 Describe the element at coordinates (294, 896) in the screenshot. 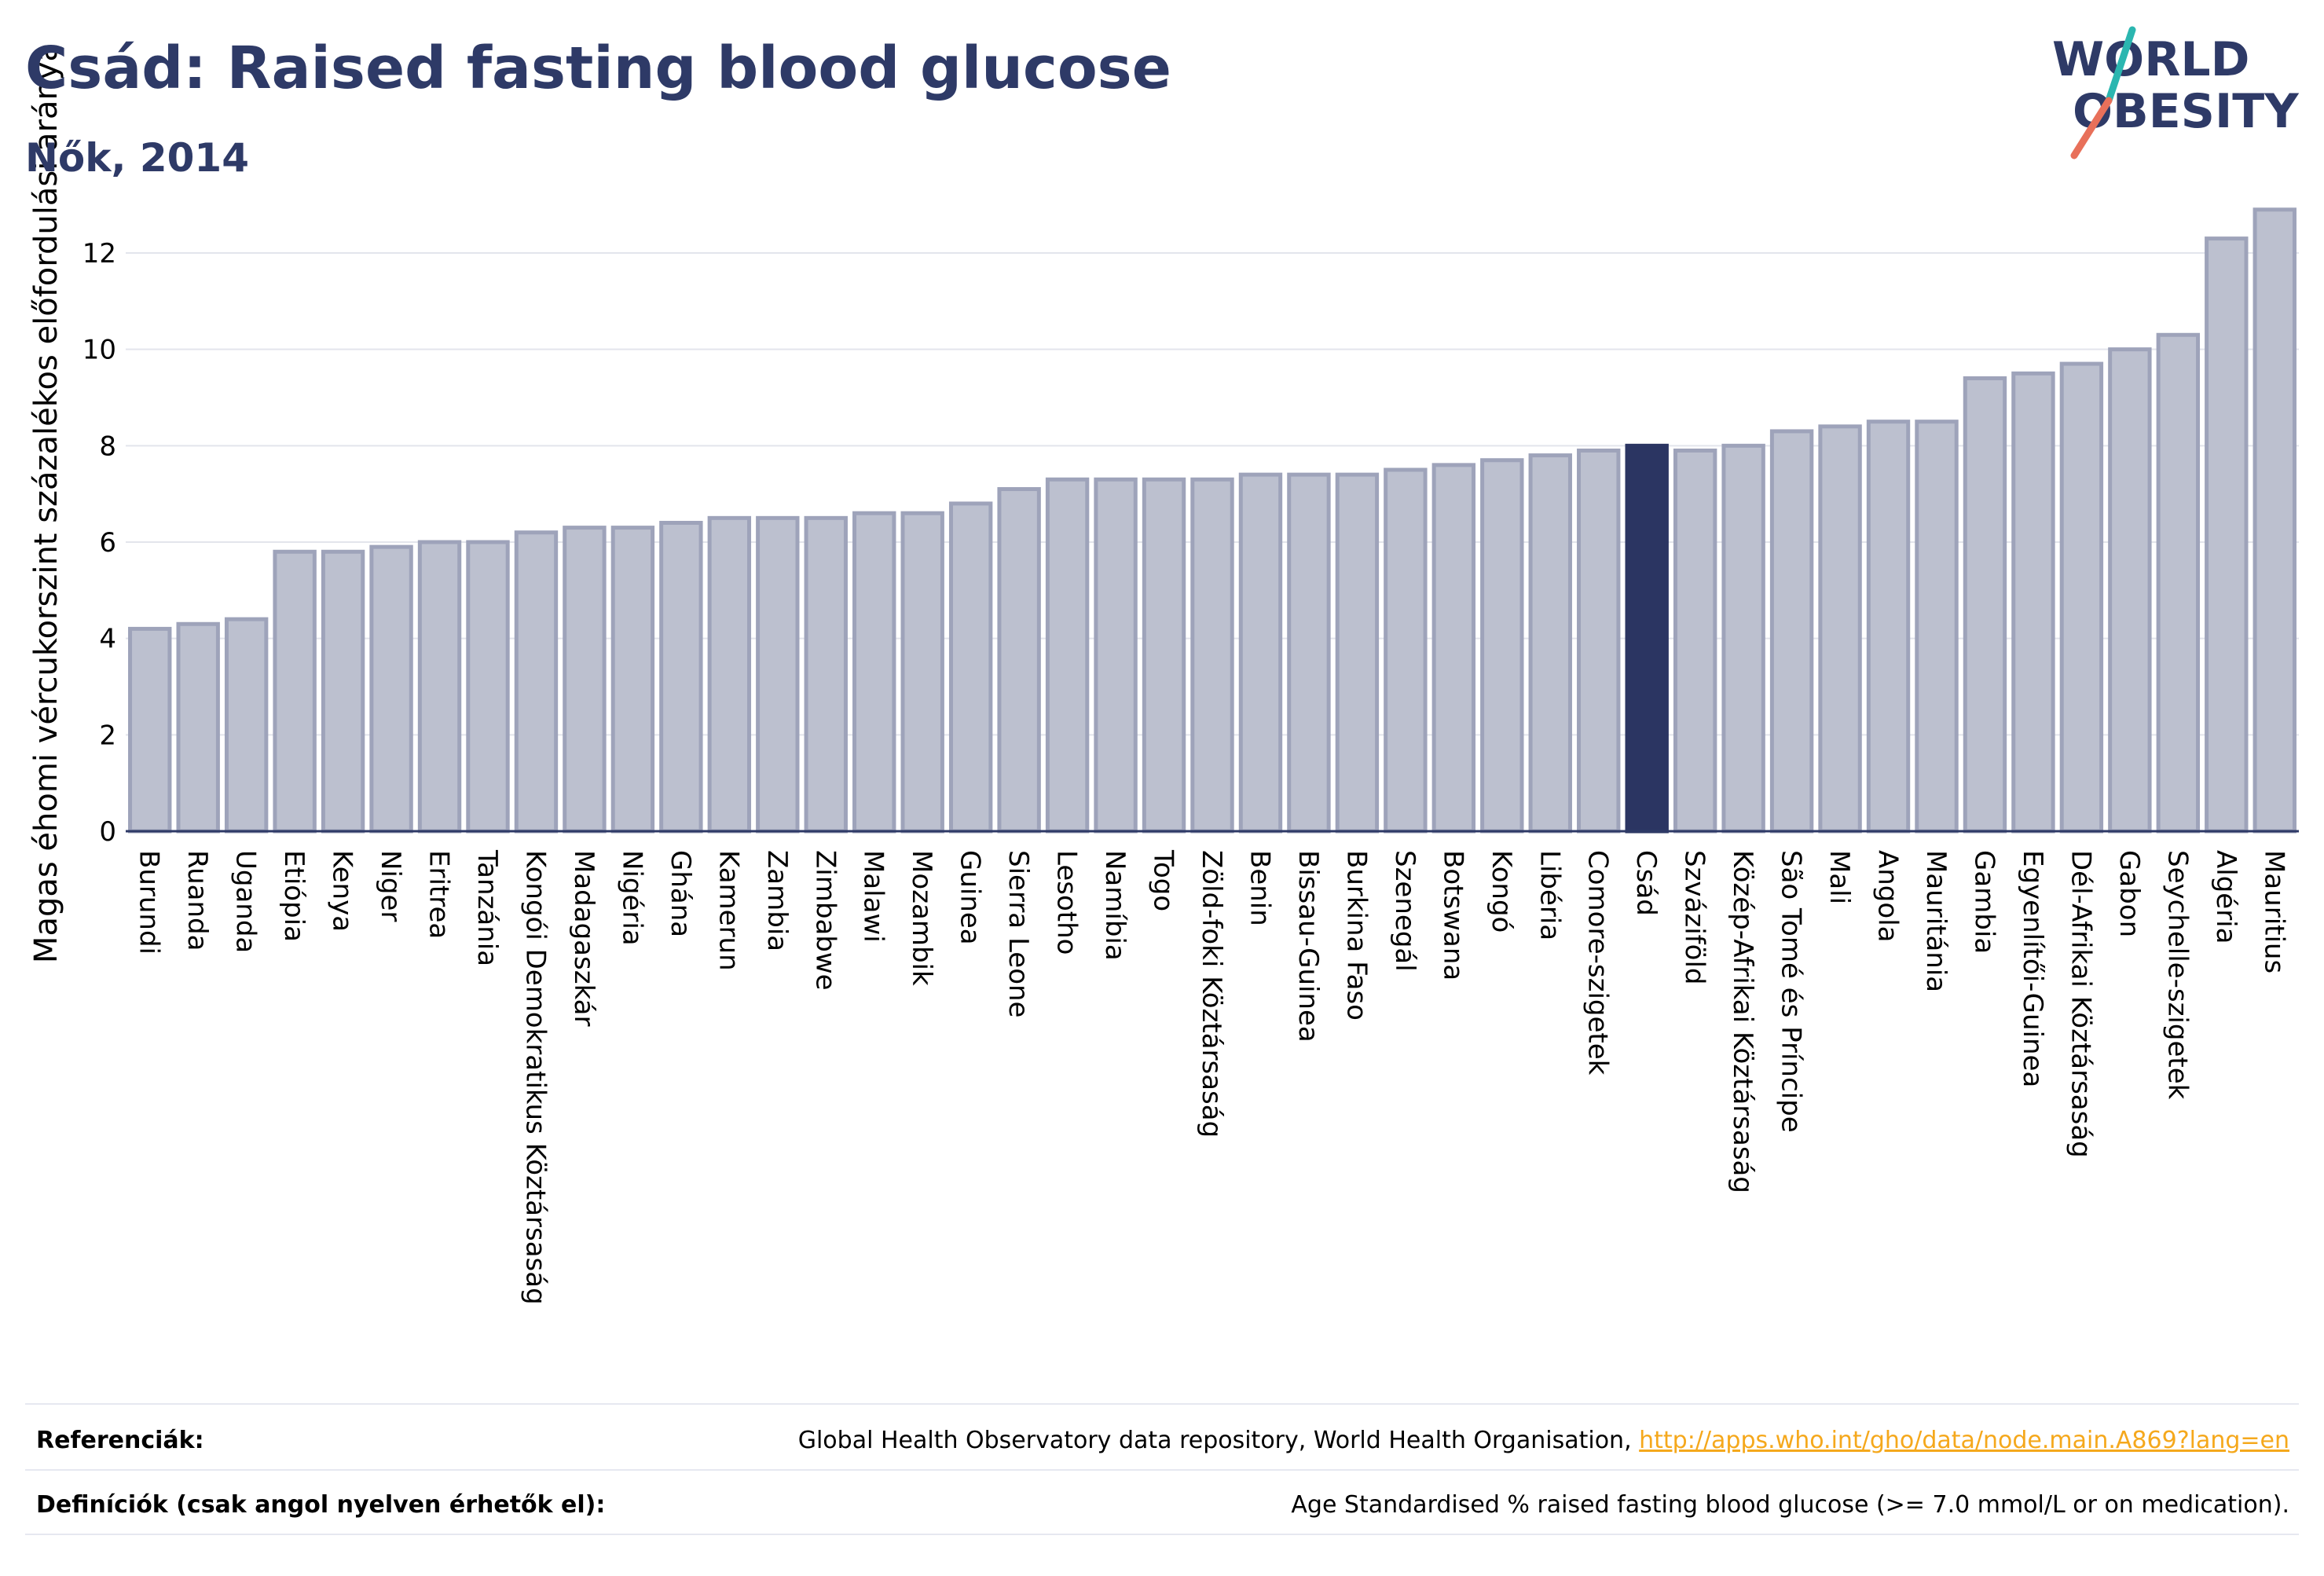

I see `x-tick-label: Etiópia` at that location.